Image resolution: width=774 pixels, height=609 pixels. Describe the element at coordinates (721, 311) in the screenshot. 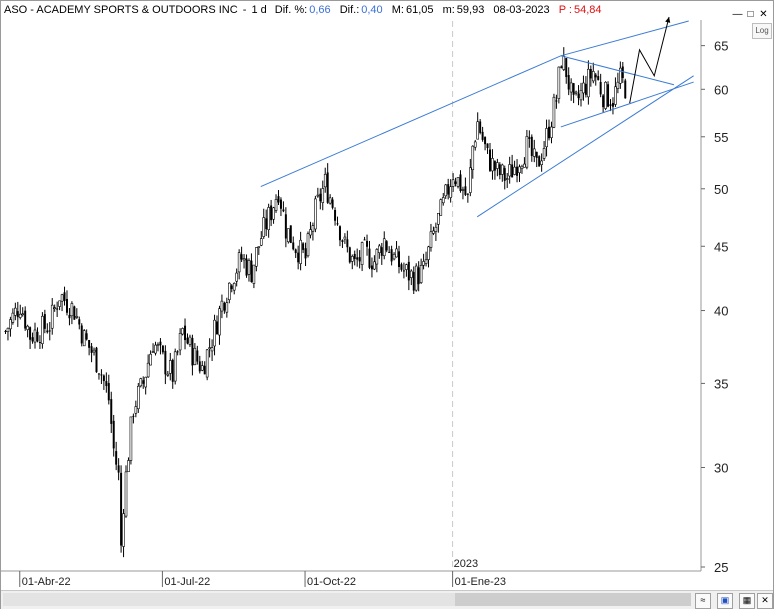

I see `y-tick-label: 40` at that location.